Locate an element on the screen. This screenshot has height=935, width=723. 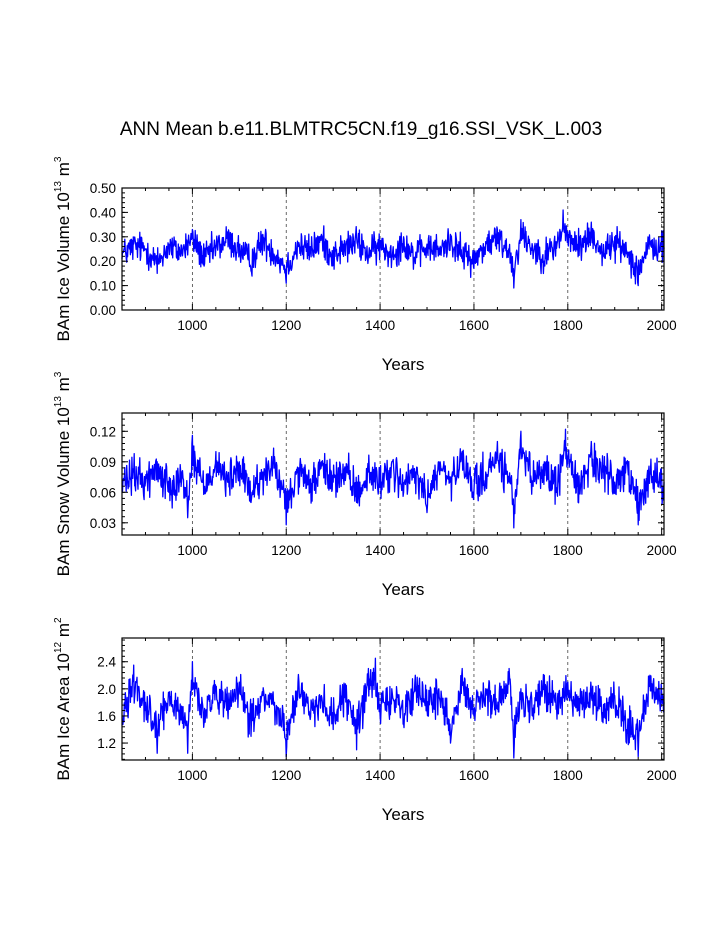
y-tick-label: 0.09 is located at coordinates (103, 462).